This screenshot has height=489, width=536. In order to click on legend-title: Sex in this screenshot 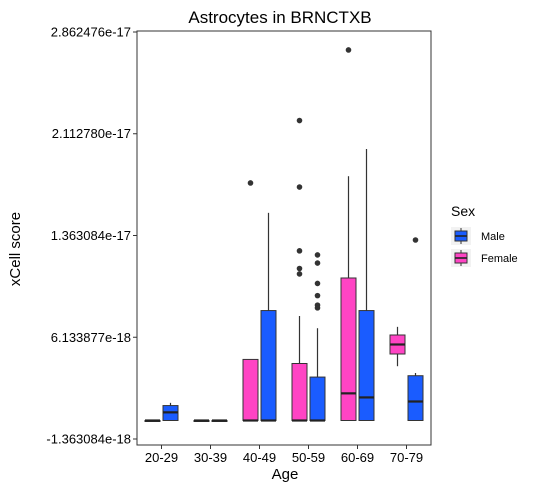, I will do `click(463, 211)`.